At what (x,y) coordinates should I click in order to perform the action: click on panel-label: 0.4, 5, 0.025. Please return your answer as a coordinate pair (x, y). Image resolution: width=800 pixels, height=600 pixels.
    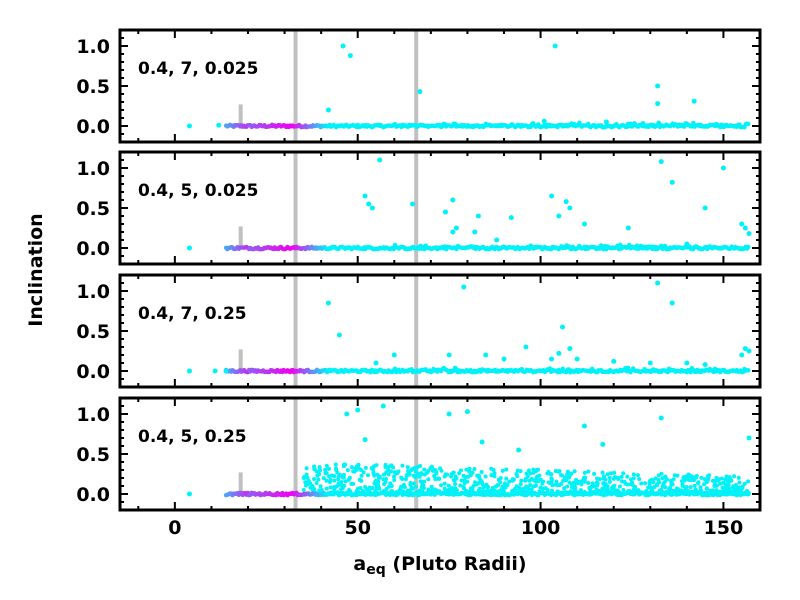
    Looking at the image, I should click on (198, 191).